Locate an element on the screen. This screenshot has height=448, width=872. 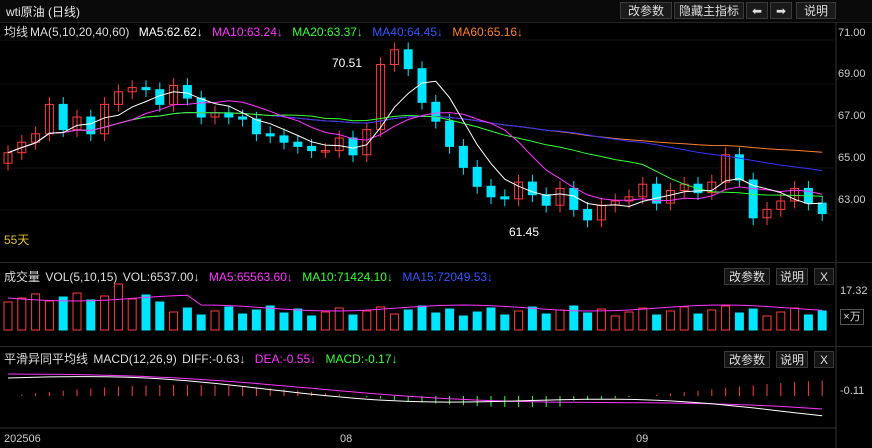
vol-ma10-value: MA10:71424.10↓ is located at coordinates (347, 277).